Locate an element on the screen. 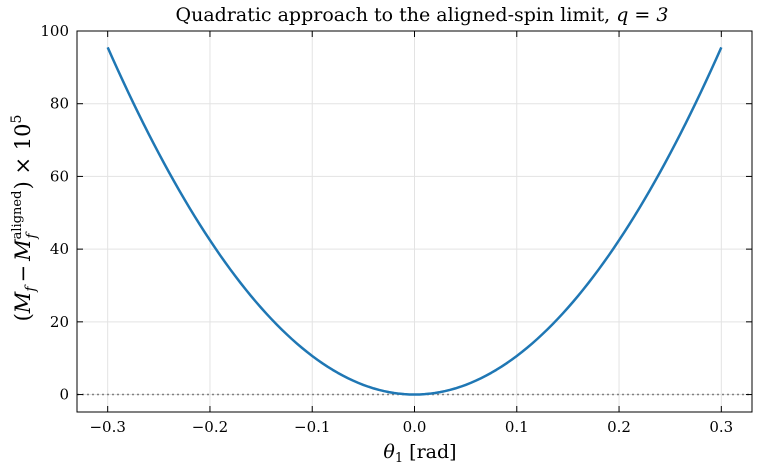 The height and width of the screenshot is (468, 768). x-tick-label: 0.1 is located at coordinates (517, 427).